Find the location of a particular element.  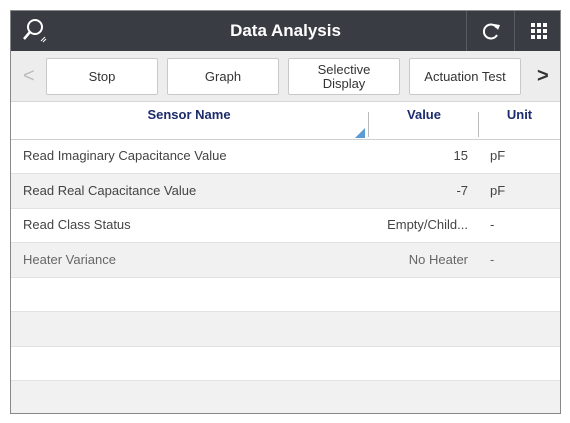

column-header: Unit is located at coordinates (519, 114).